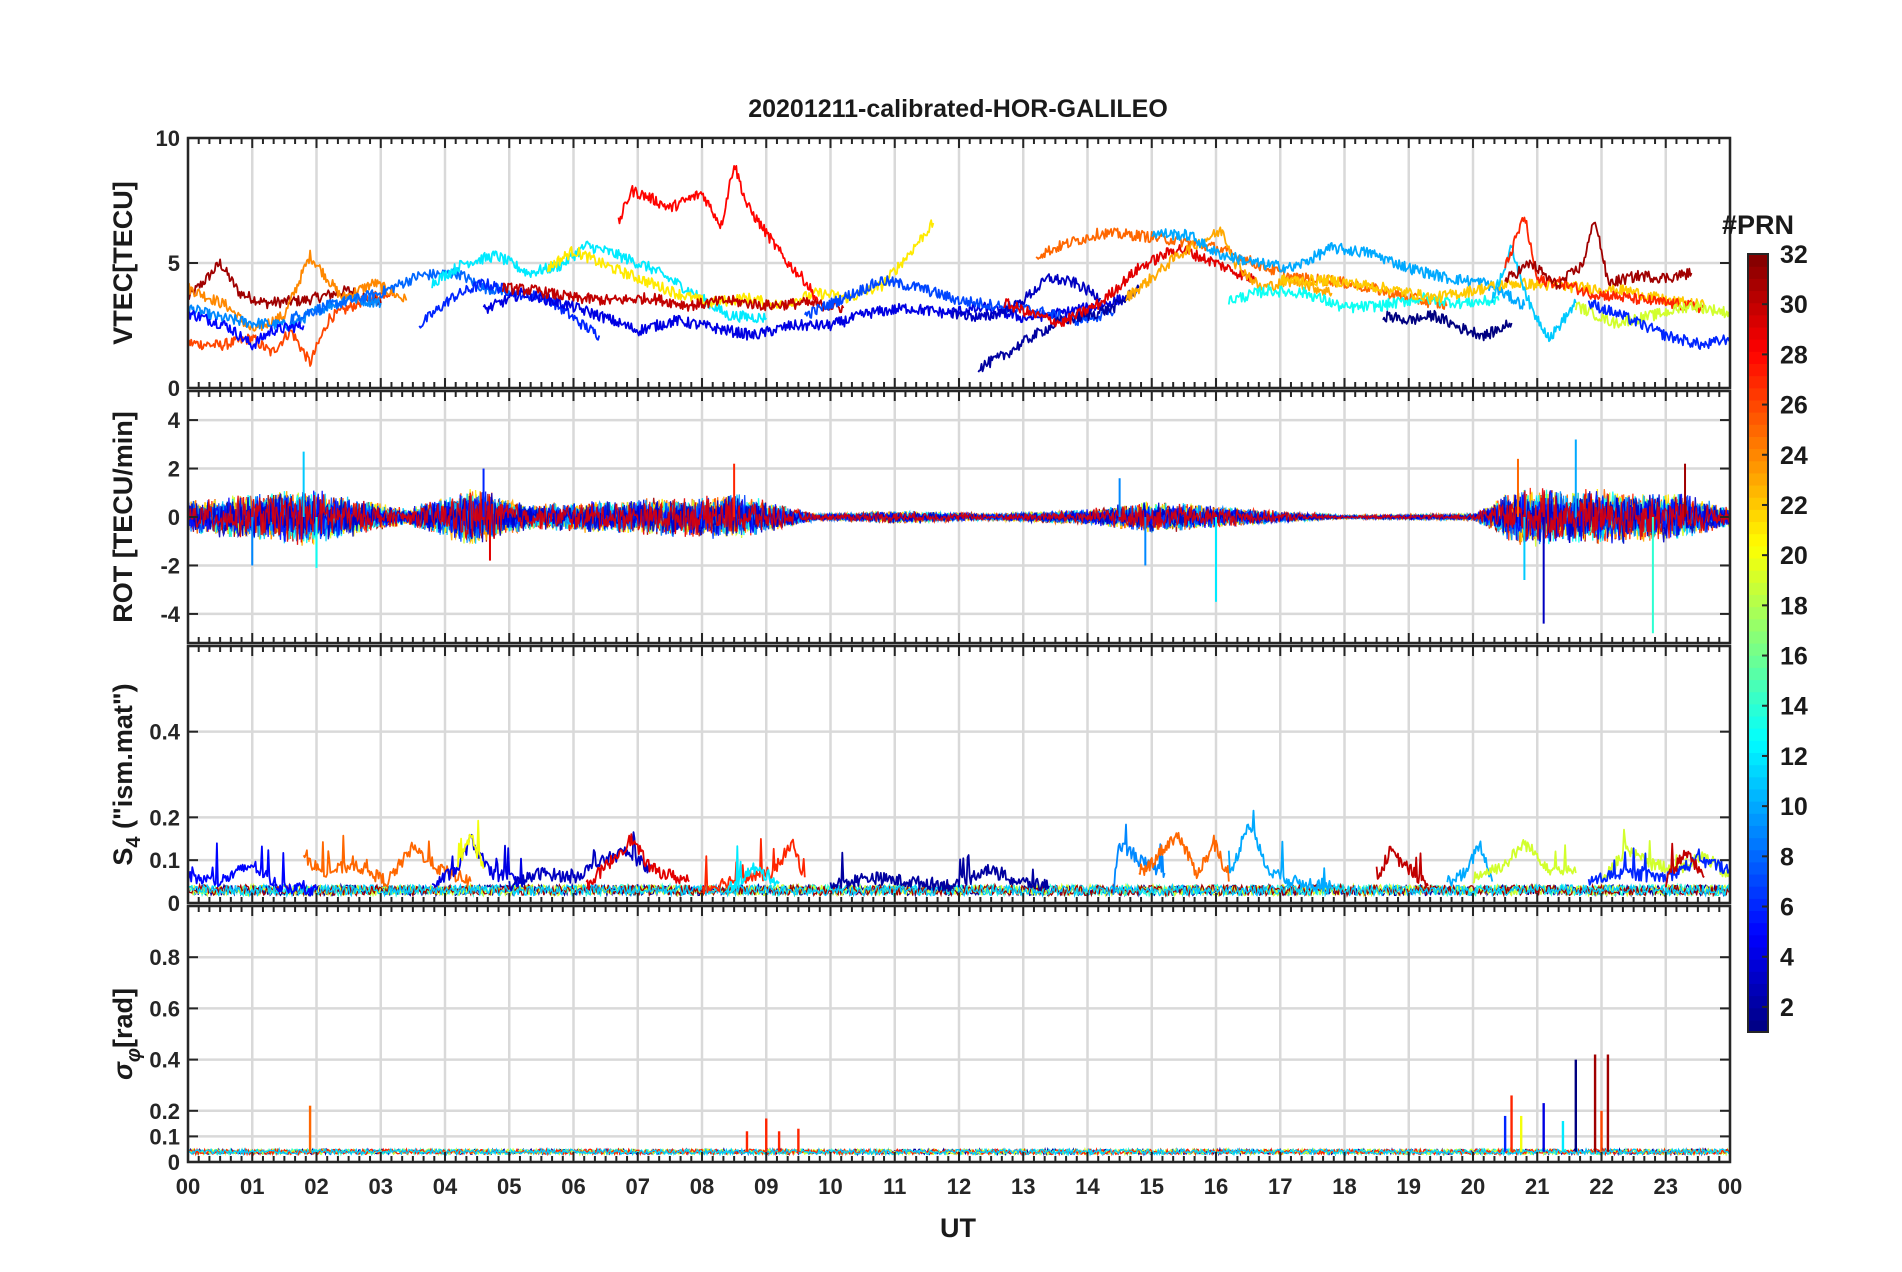  What do you see at coordinates (1794, 606) in the screenshot?
I see `colorbar-tick-label: 18` at bounding box center [1794, 606].